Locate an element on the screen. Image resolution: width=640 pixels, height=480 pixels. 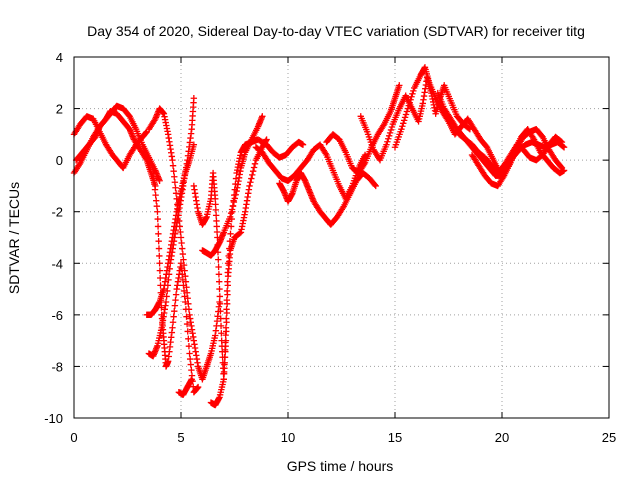
y-tick-label: 0 is located at coordinates (59, 160).